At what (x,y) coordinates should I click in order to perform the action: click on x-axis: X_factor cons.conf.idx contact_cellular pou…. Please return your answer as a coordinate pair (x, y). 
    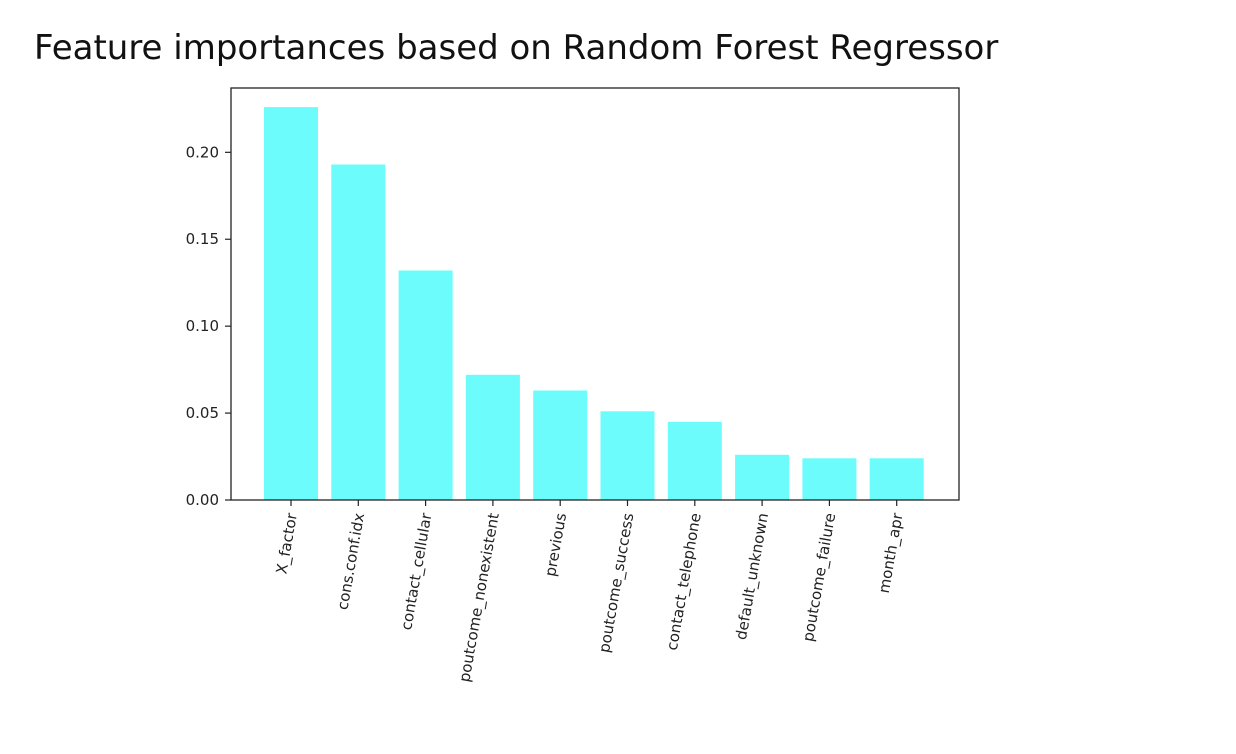
    Looking at the image, I should click on (590, 592).